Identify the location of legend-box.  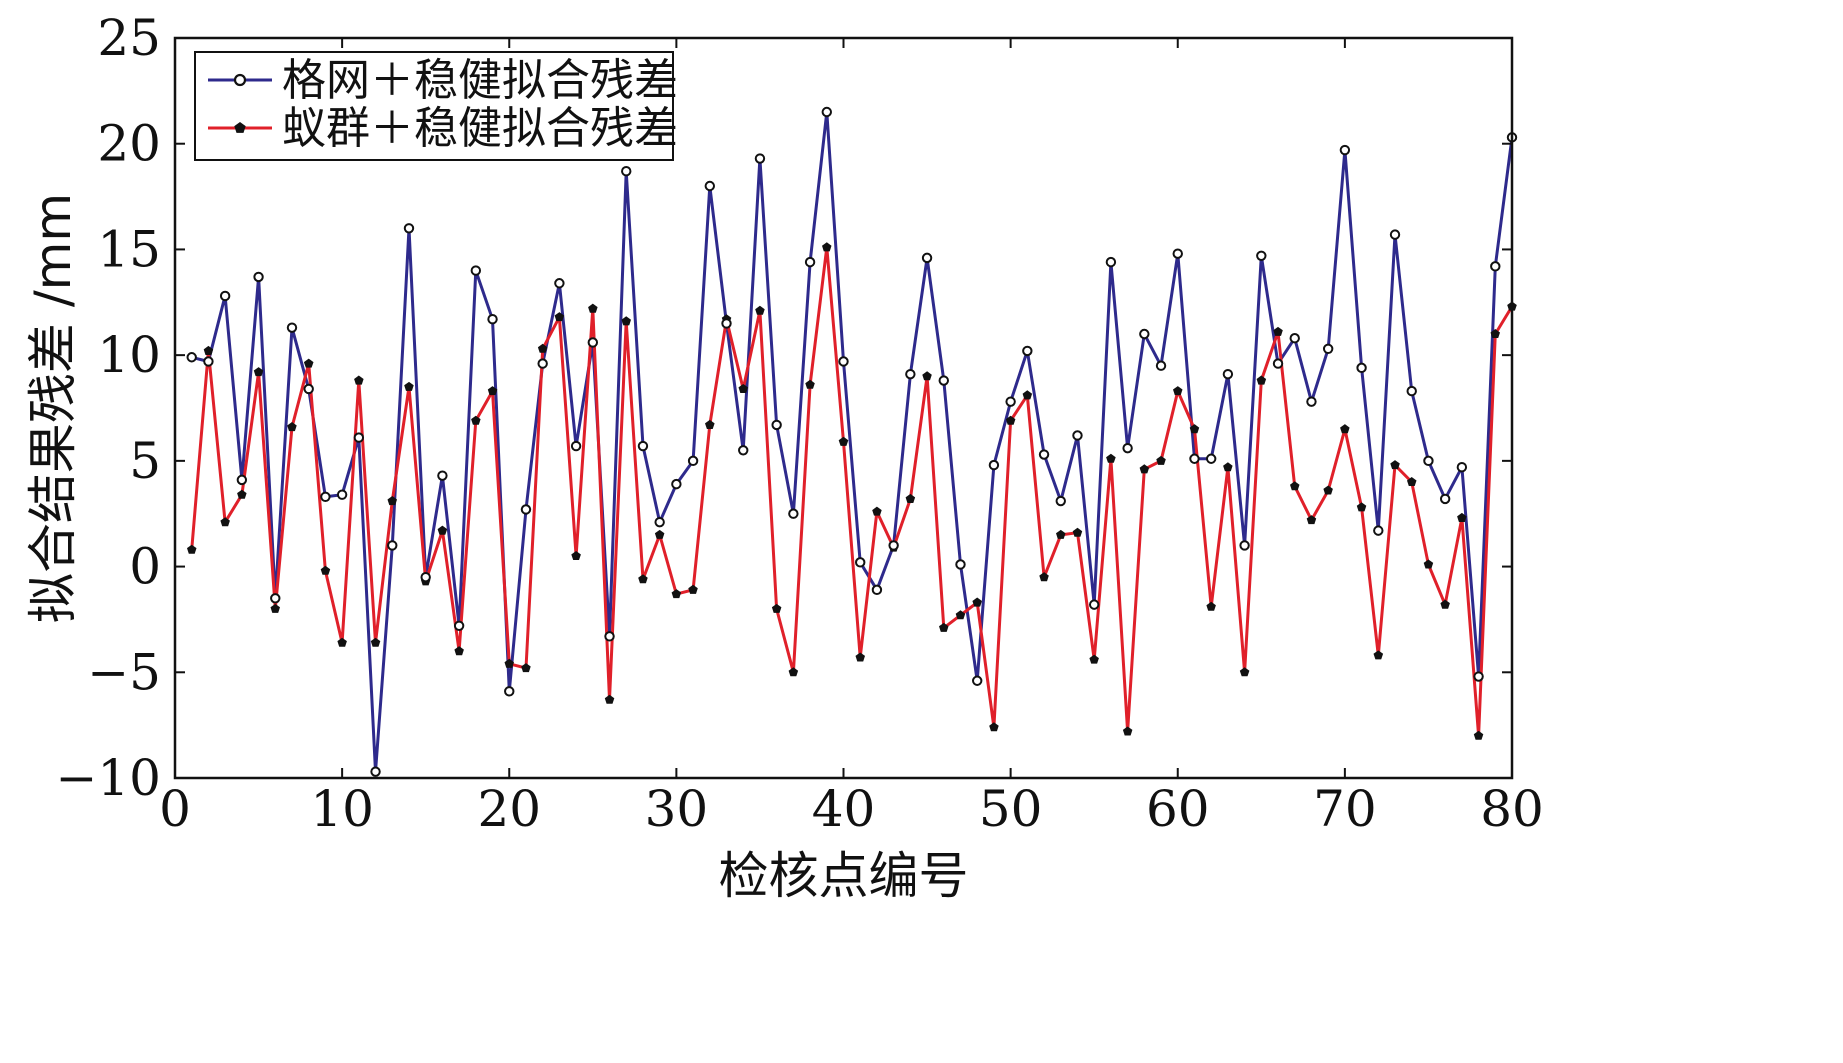
(434, 106).